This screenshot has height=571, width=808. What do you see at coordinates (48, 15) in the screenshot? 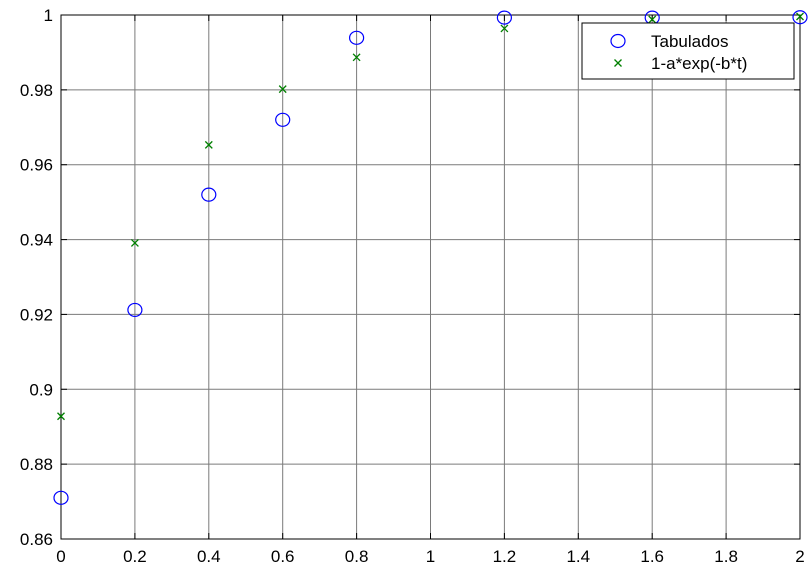
I see `y-tick-label: 1` at bounding box center [48, 15].